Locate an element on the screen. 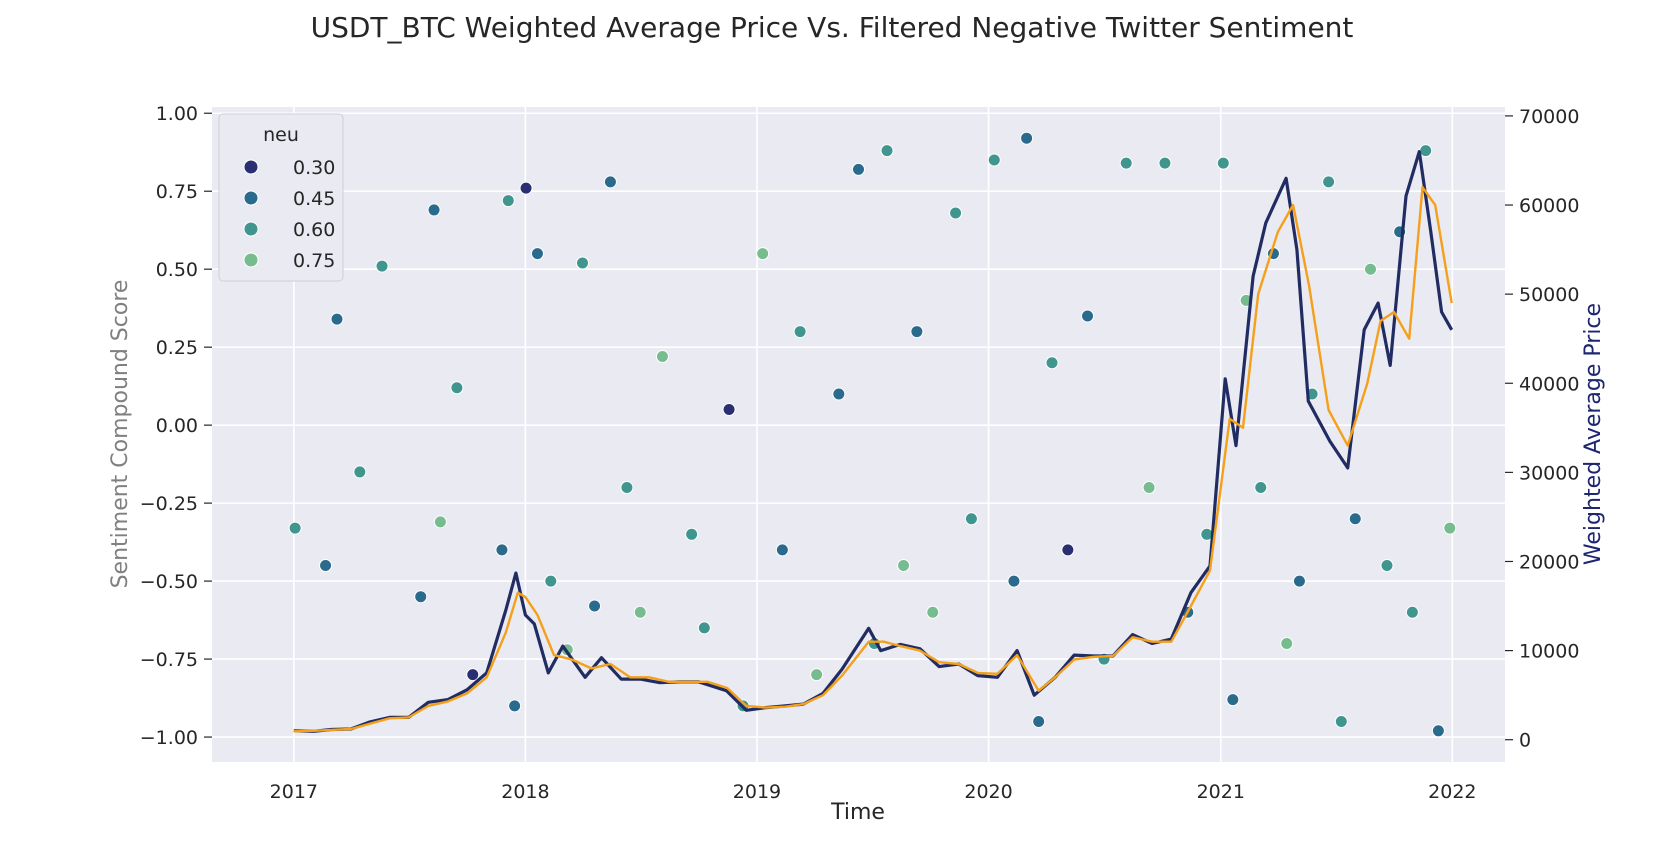 Image resolution: width=1656 pixels, height=864 pixels. x-tick-label: 2022 is located at coordinates (1452, 792).